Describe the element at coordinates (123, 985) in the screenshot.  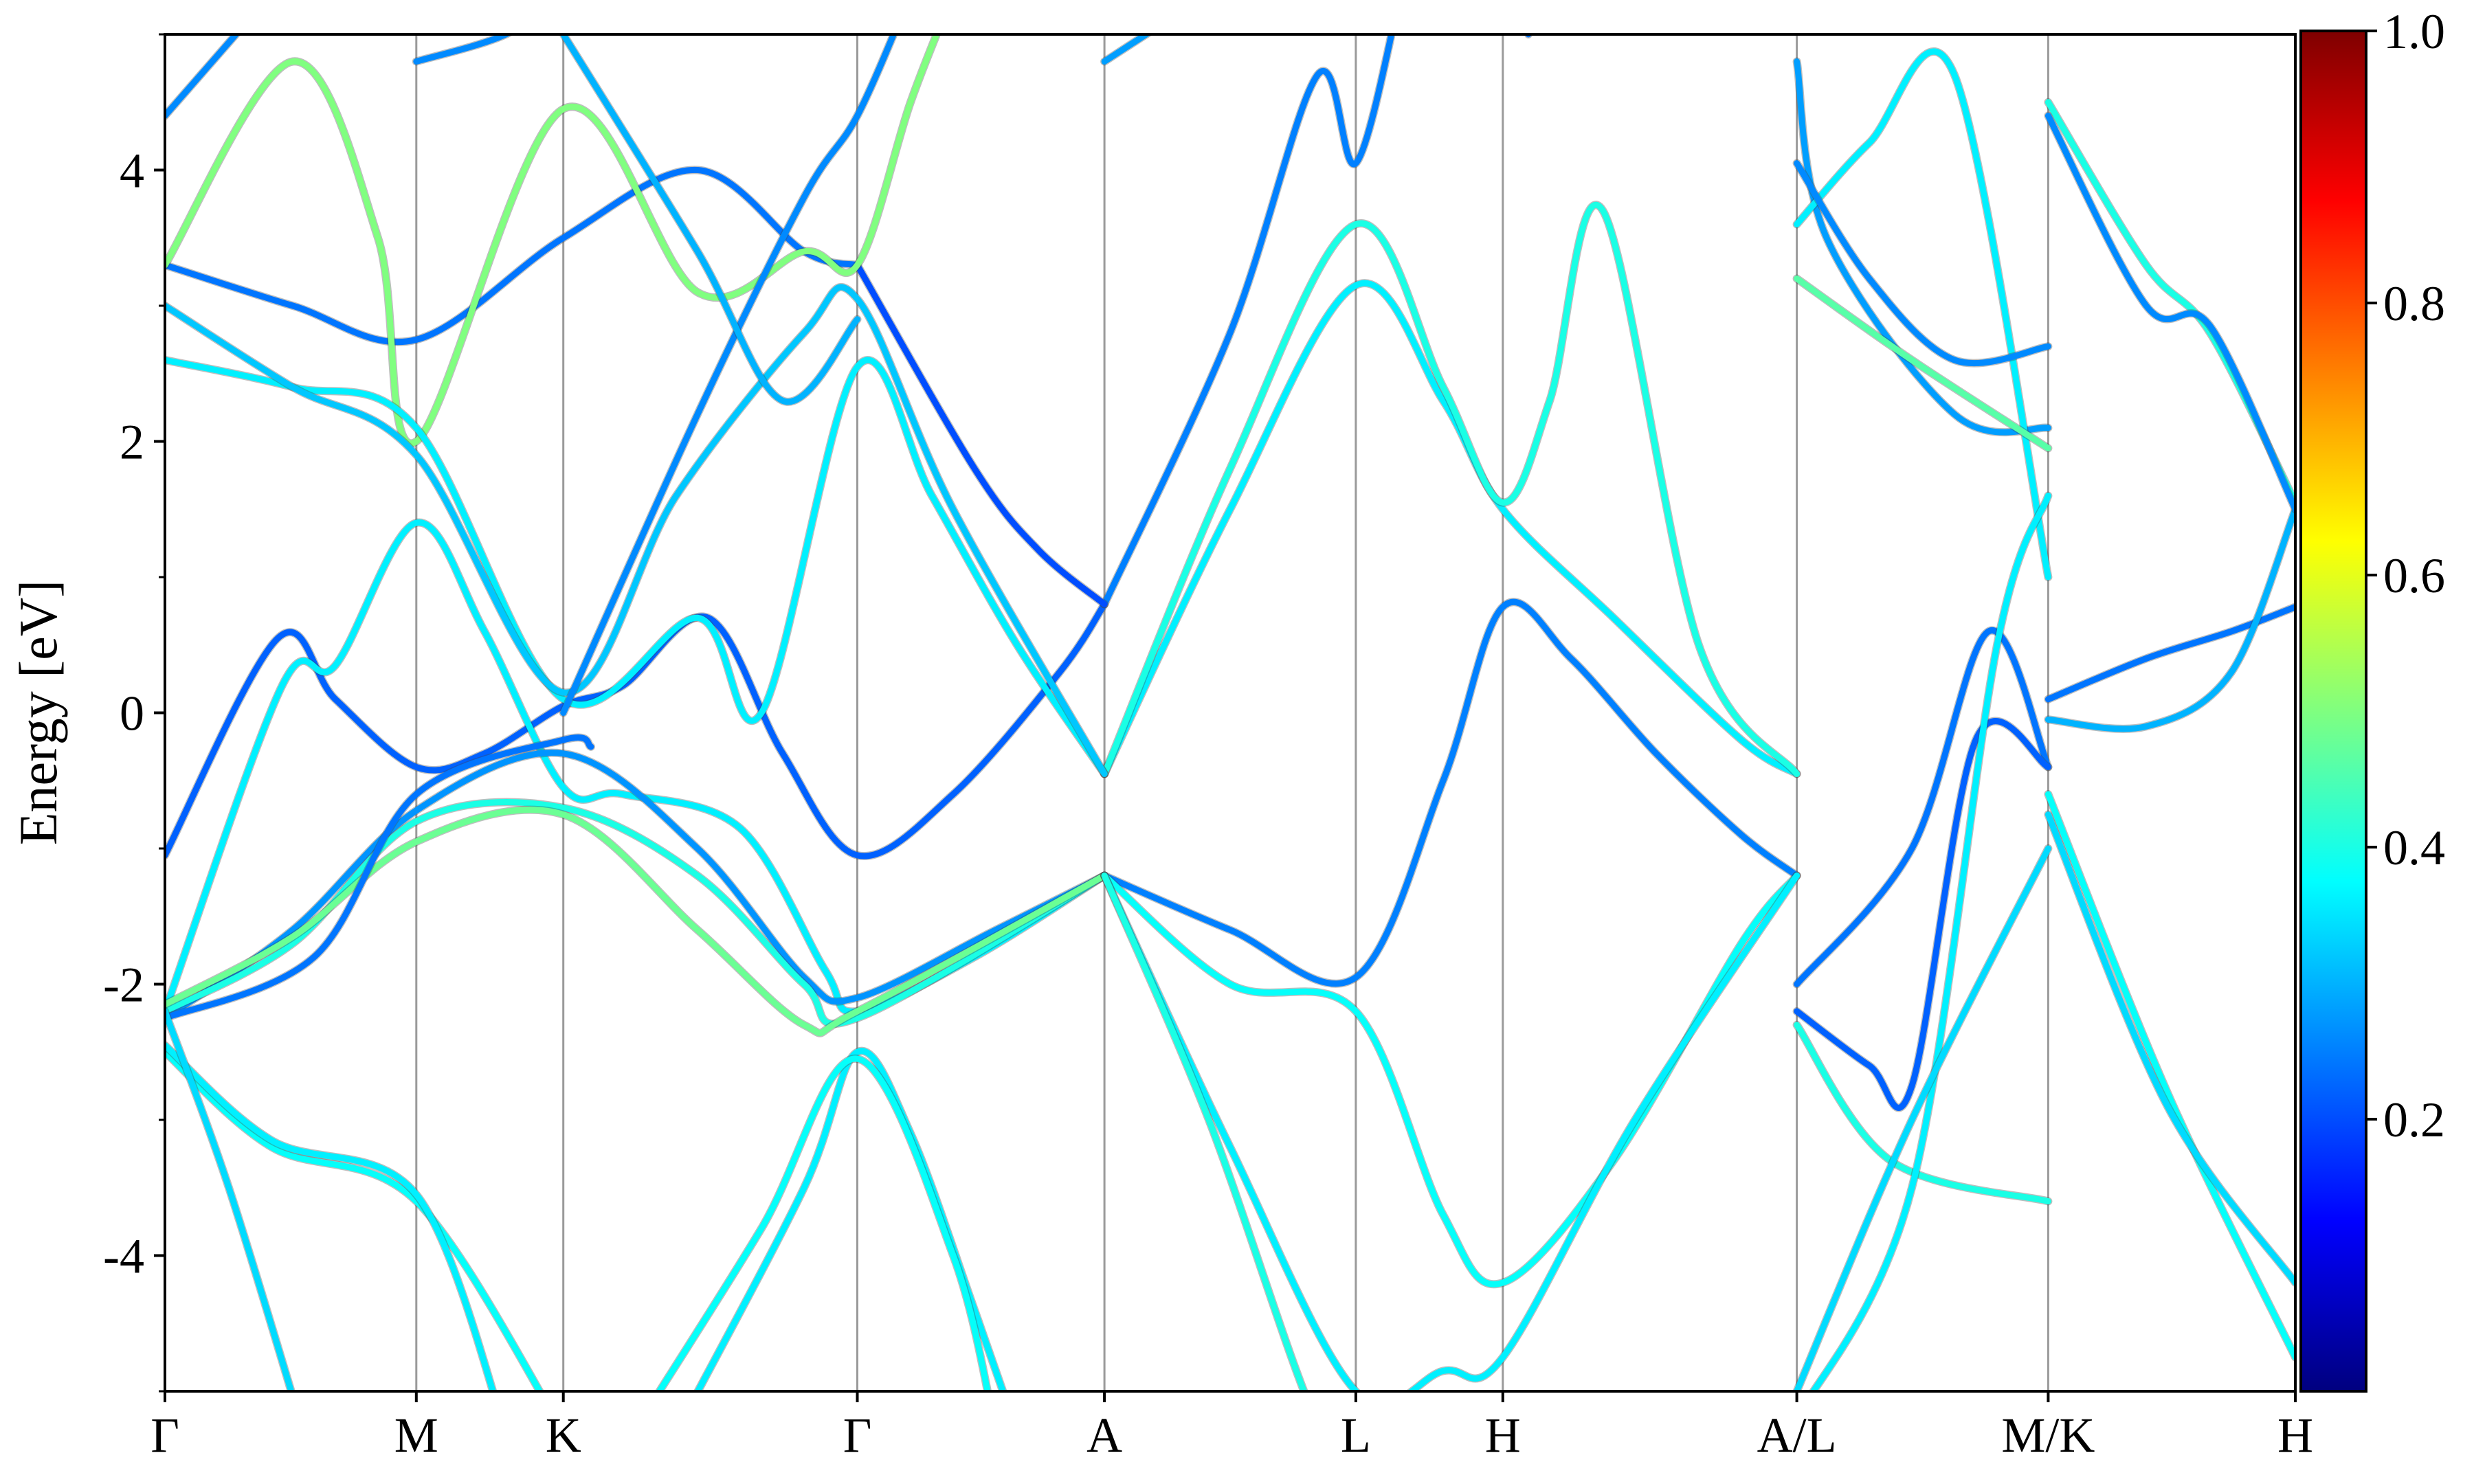
I see `y-tick-label: -2` at that location.